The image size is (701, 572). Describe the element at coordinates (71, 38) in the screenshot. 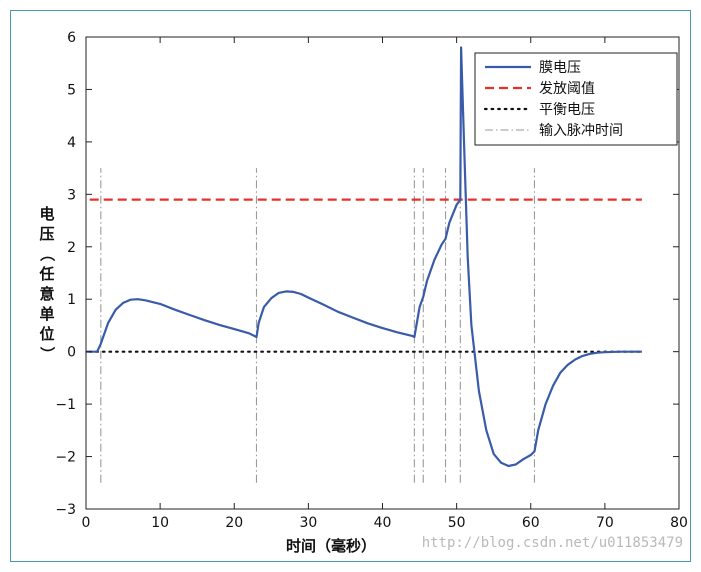

I see `y-tick-label-9: 6` at that location.